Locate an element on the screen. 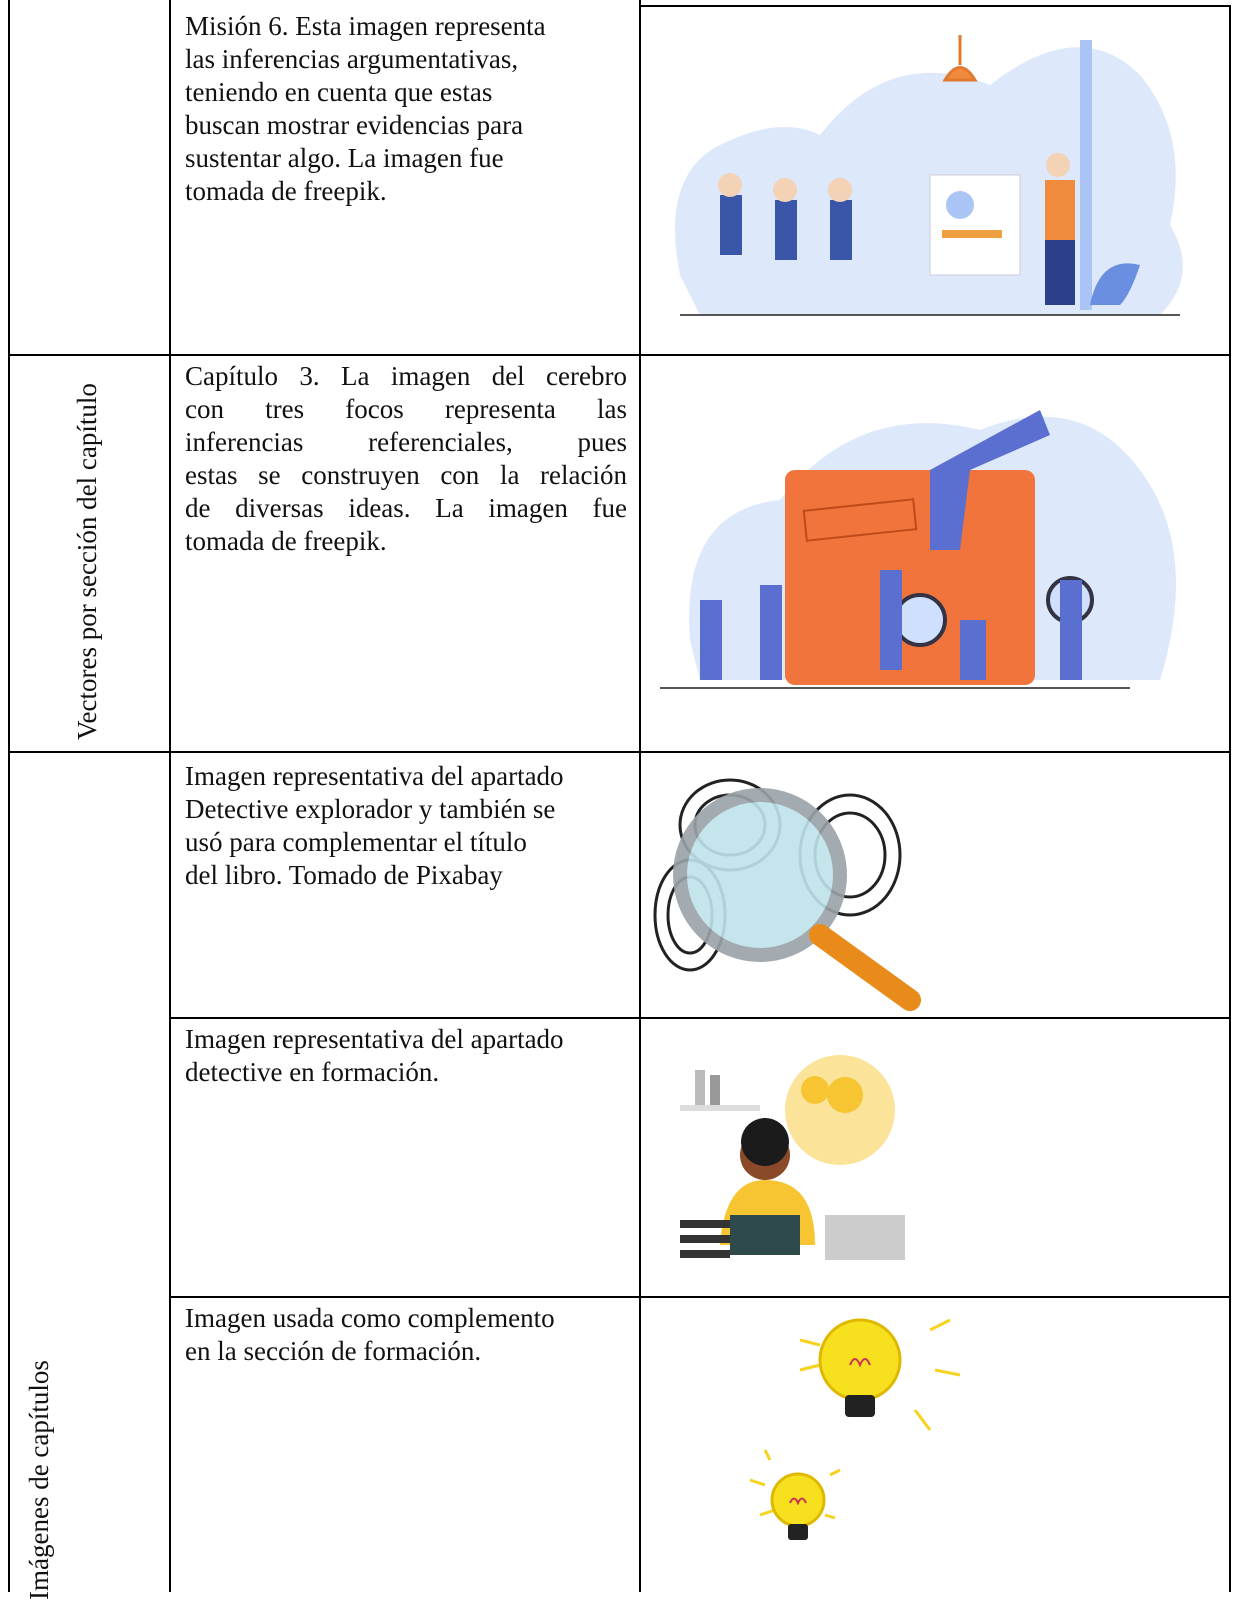 This screenshot has width=1248, height=1600. text-line: Imagen usada como complemento is located at coordinates (370, 1318).